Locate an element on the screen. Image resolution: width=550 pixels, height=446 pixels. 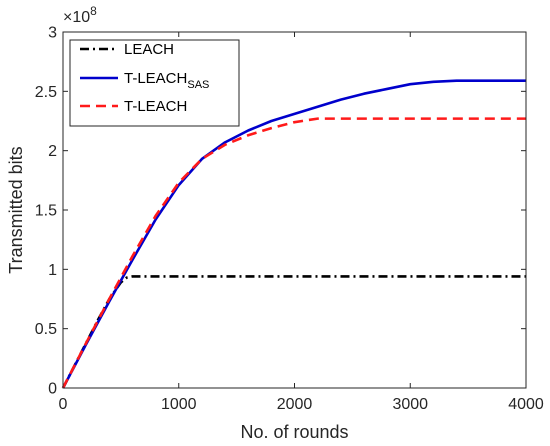
x-tick-labels: 0 1000 2000 3000 4000 is located at coordinates (301, 404).